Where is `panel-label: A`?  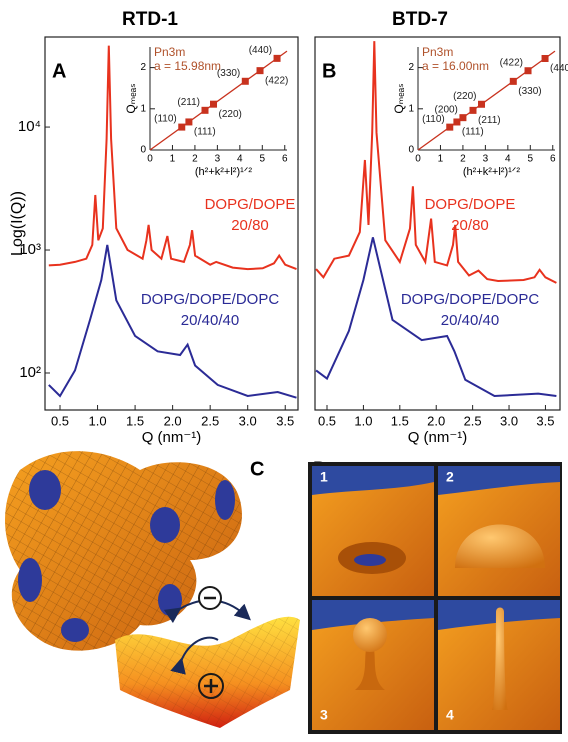 panel-label: A is located at coordinates (59, 71).